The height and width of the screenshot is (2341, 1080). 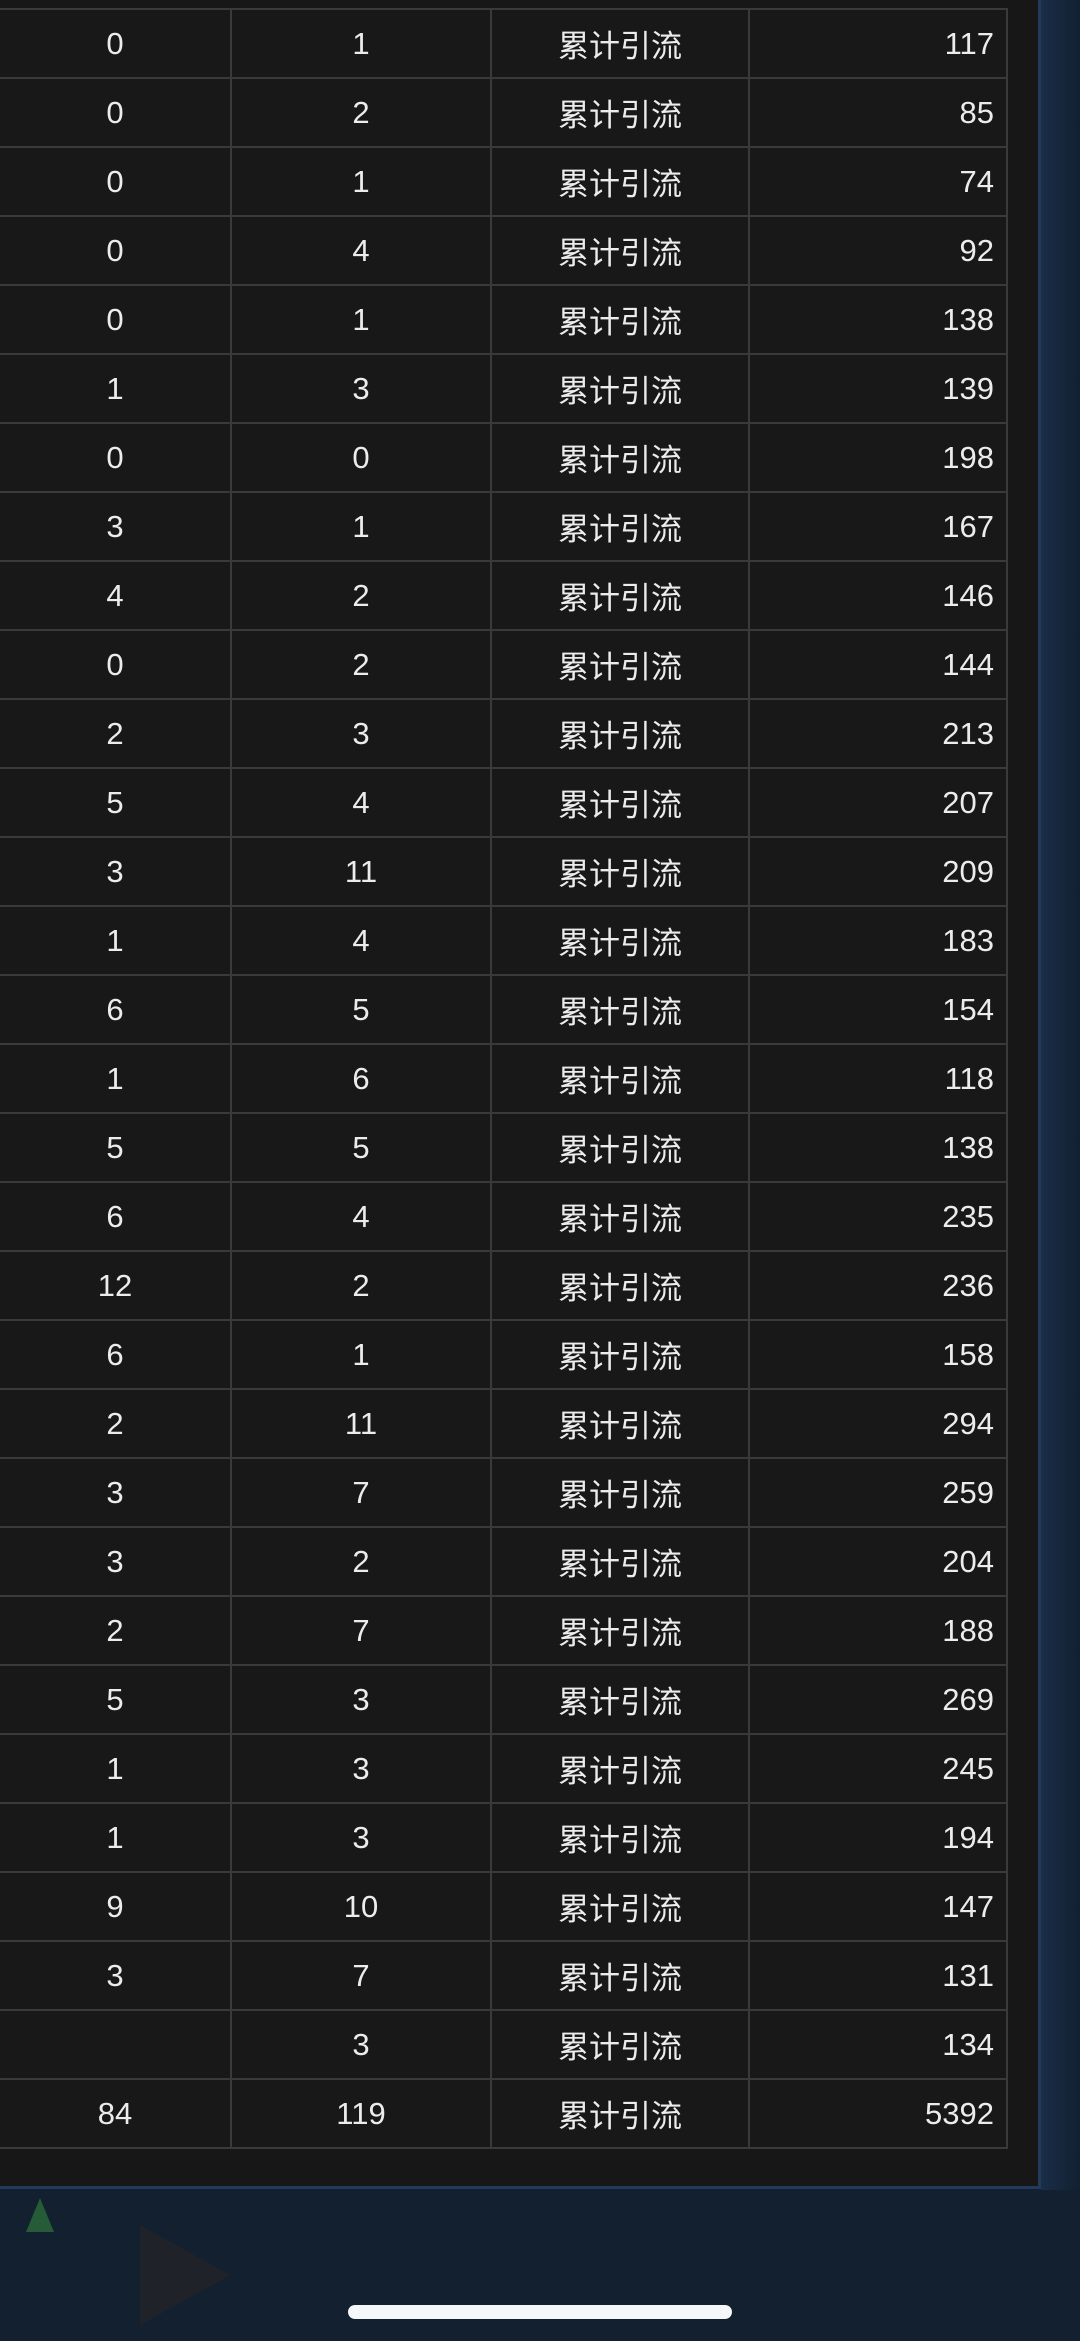 I want to click on table-cell: 117, so click(x=878, y=43).